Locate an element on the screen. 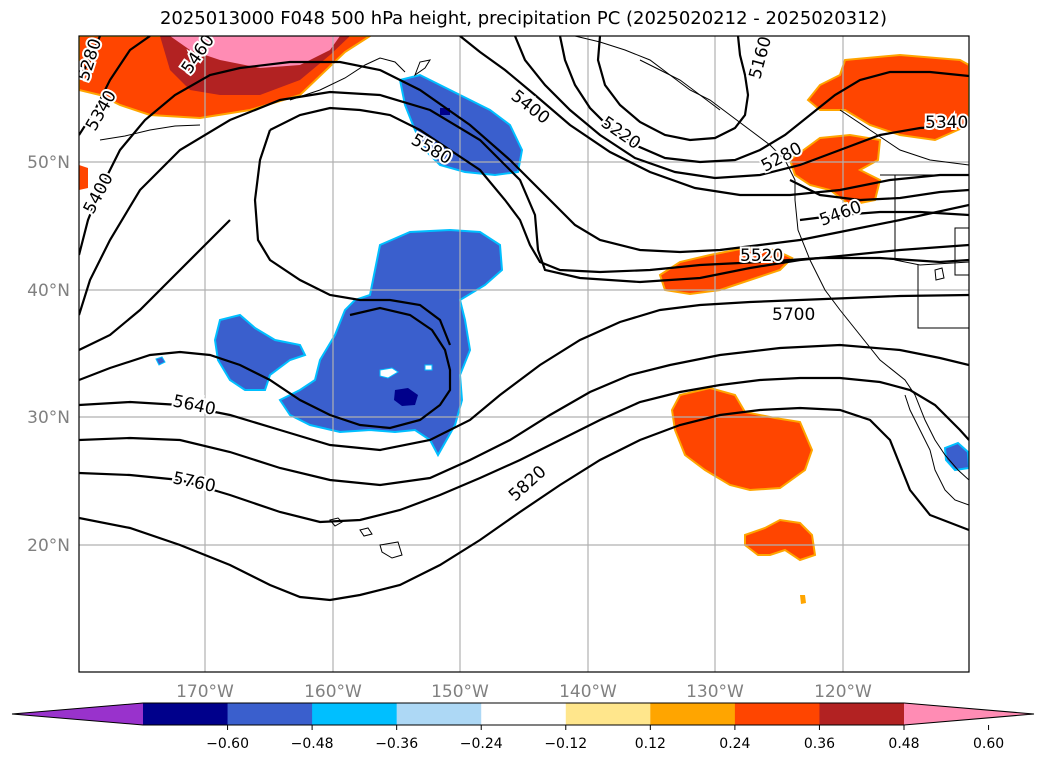 This screenshot has height=765, width=1047. colorbar-tick-label: −0.36 is located at coordinates (396, 744).